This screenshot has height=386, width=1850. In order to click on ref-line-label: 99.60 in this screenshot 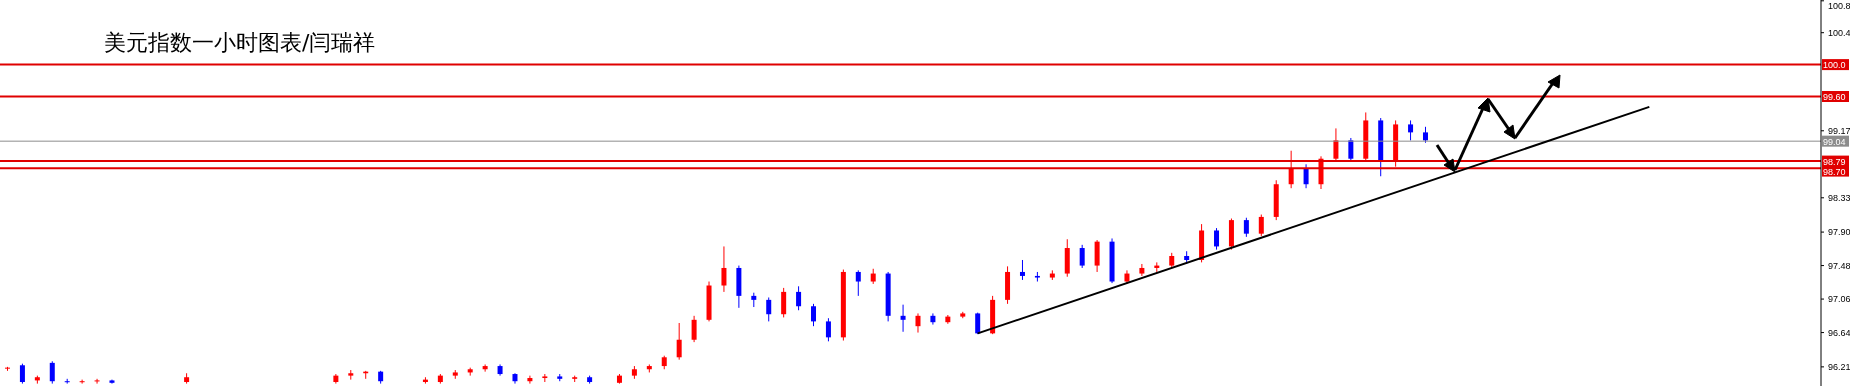, I will do `click(1834, 97)`.